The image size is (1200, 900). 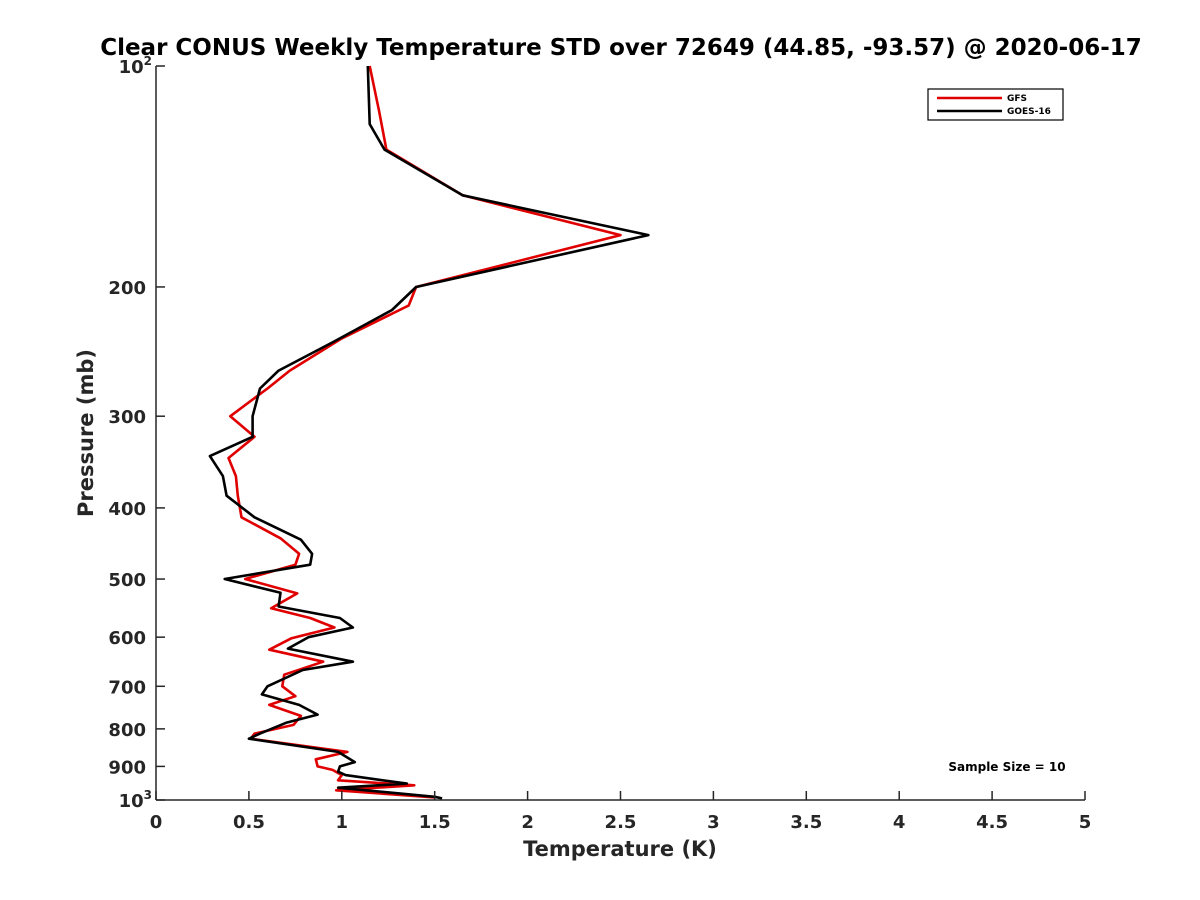 I want to click on y-tick-label: 500, so click(x=127, y=580).